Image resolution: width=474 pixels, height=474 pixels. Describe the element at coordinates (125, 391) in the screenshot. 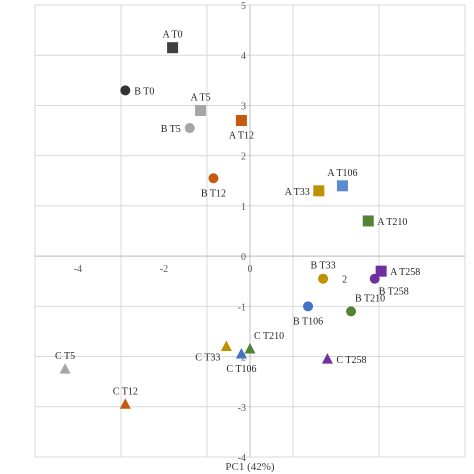

I see `label-c-t12: C T12` at that location.